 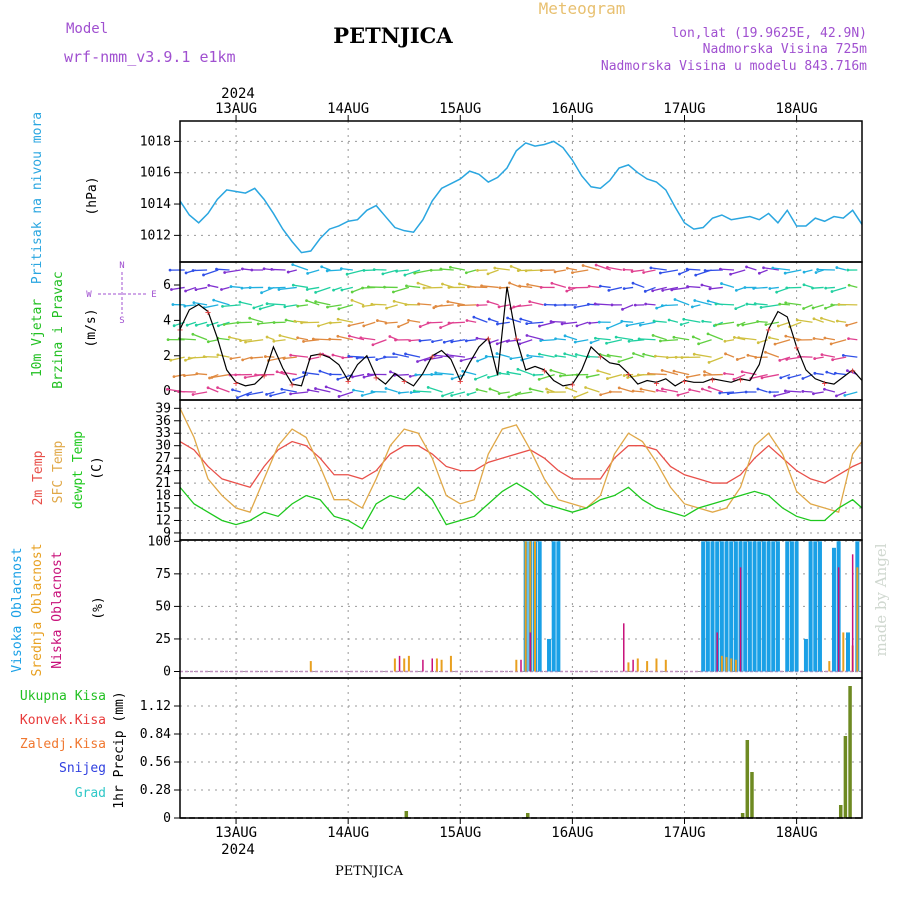 I want to click on total-precip-bar, so click(x=850, y=752).